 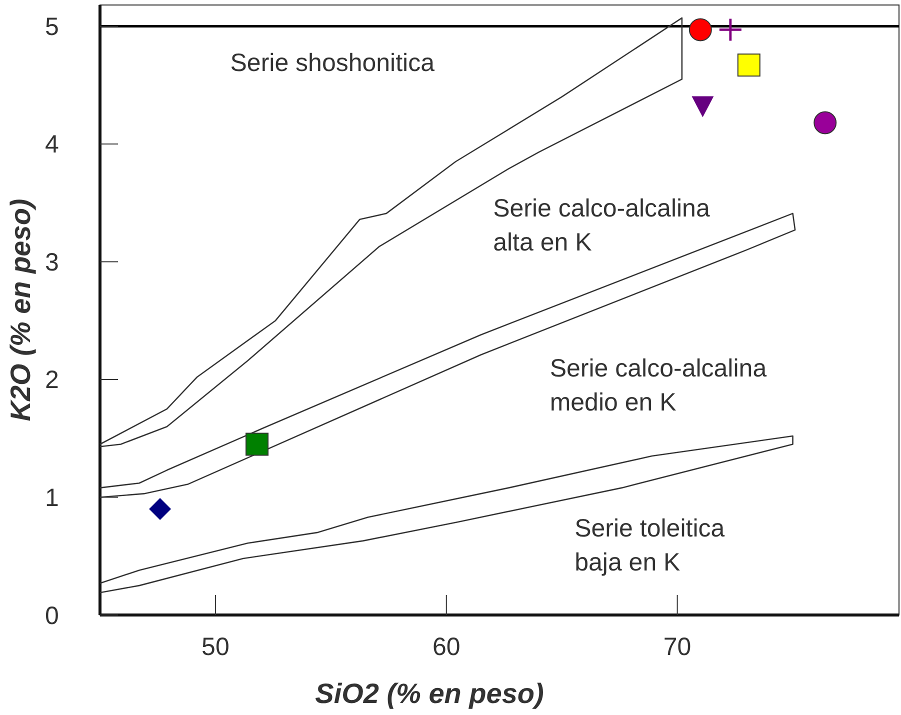 I want to click on y-tick-label: 0, so click(x=52, y=616).